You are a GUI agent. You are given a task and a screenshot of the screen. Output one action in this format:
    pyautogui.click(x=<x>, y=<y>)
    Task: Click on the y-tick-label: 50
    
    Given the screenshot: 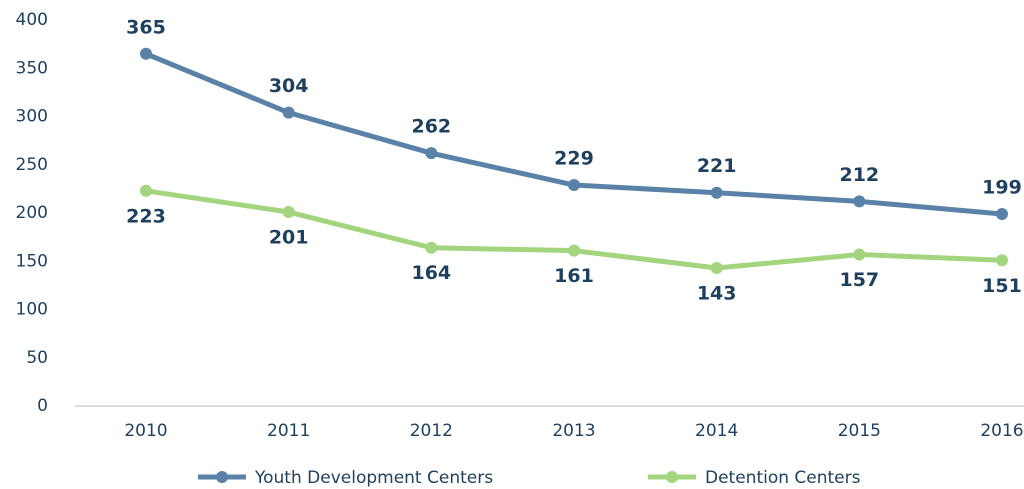 What is the action you would take?
    pyautogui.click(x=37, y=358)
    